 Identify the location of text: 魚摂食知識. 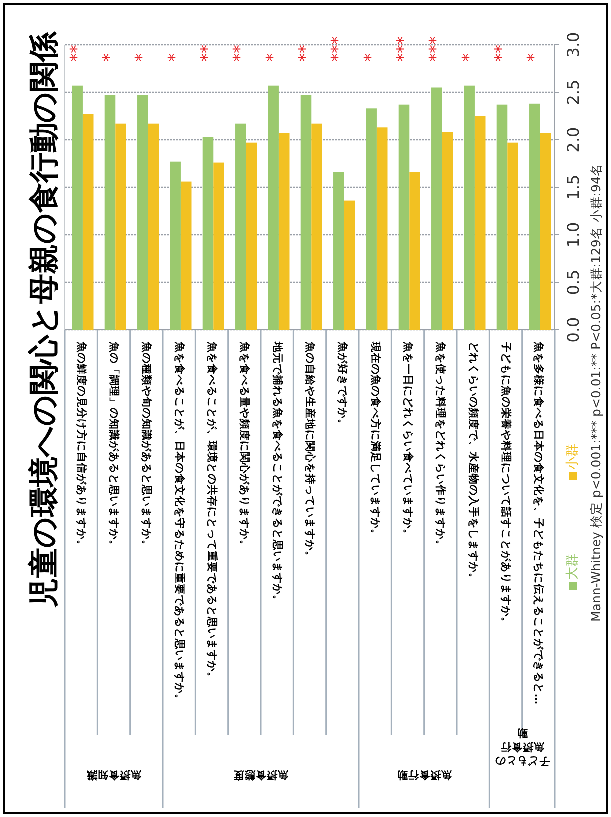
(114, 775).